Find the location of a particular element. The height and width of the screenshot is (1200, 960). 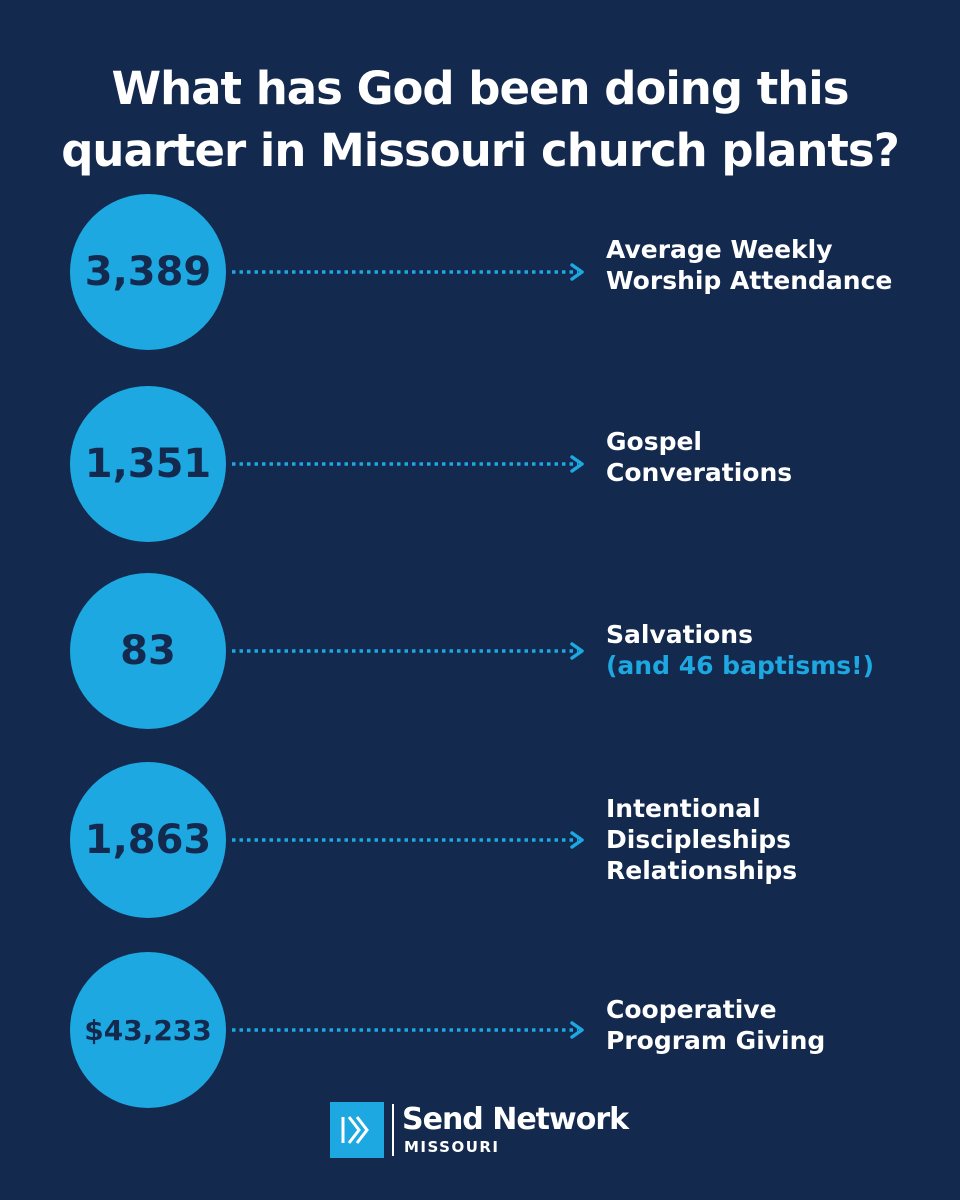

stat-row-attendance: 3,389 Average Weekly Worship Attendance is located at coordinates (480, 272).